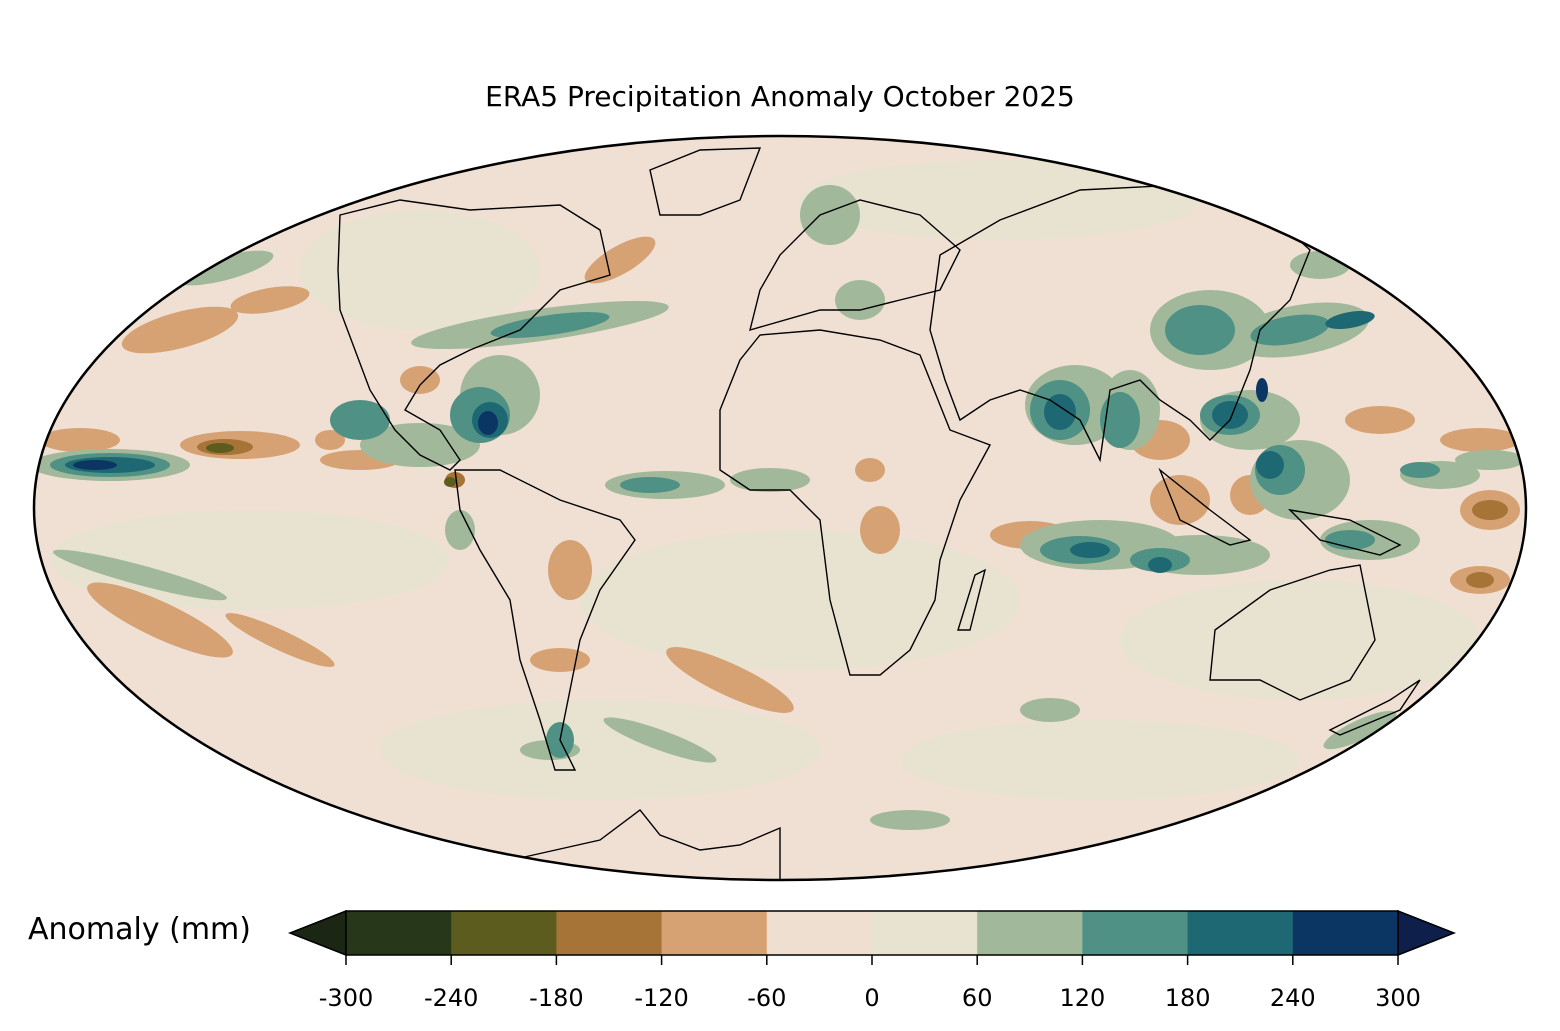  Describe the element at coordinates (977, 998) in the screenshot. I see `colorbar-tick-label: 60` at that location.